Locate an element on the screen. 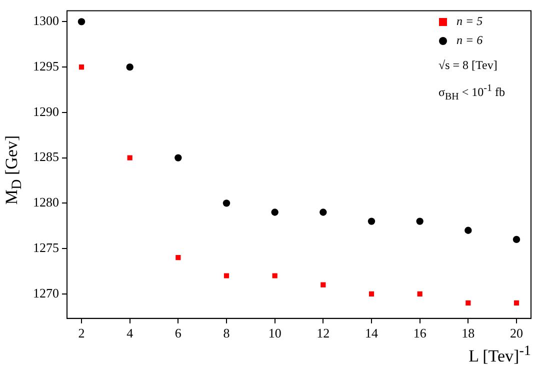 The width and height of the screenshot is (545, 369). y-tick-label: 1300 is located at coordinates (46, 20).